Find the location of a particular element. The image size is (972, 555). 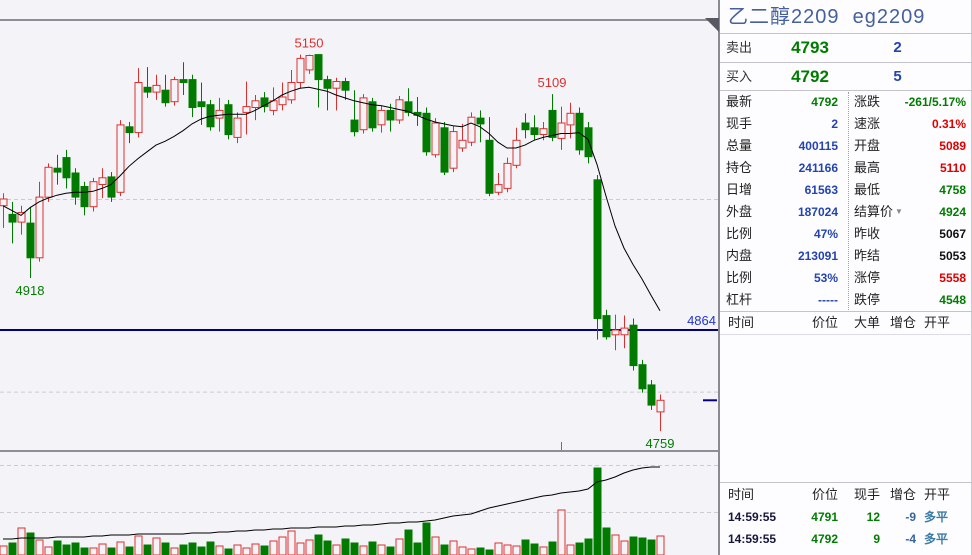

price-annotation: 4918 is located at coordinates (30, 290).